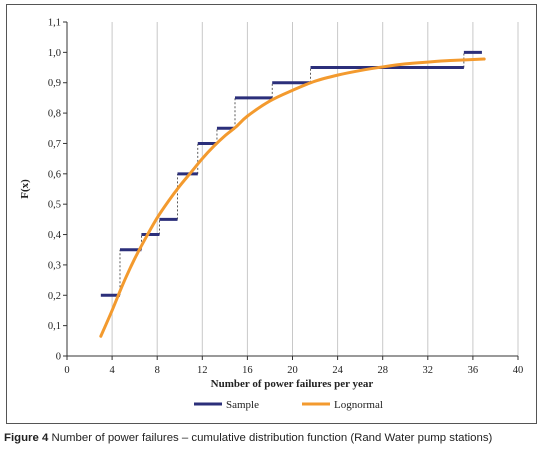  I want to click on y-tick-label: 0,6, so click(54, 174).